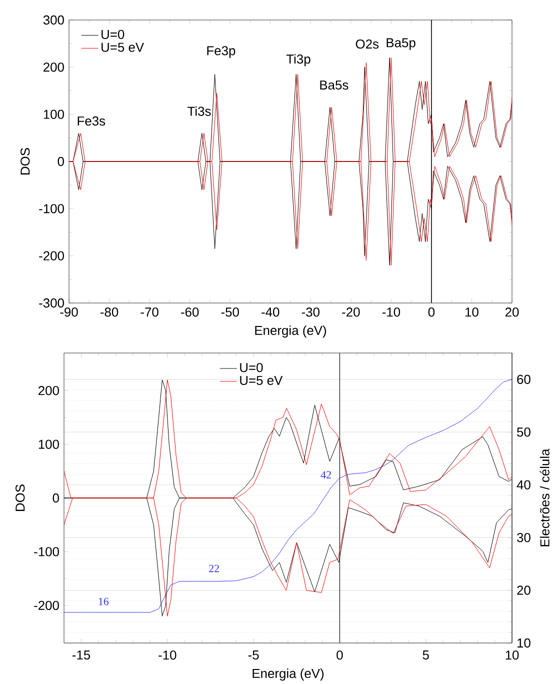 The height and width of the screenshot is (684, 556). Describe the element at coordinates (523, 379) in the screenshot. I see `y2-tick-label: 60` at that location.